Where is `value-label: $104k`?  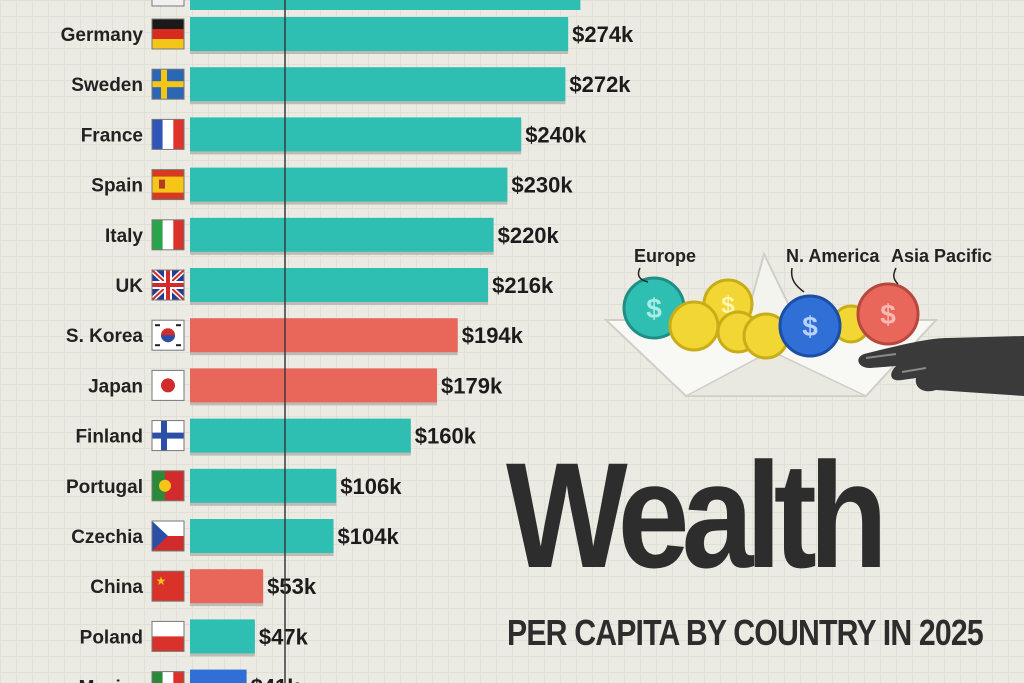
value-label: $104k is located at coordinates (369, 536).